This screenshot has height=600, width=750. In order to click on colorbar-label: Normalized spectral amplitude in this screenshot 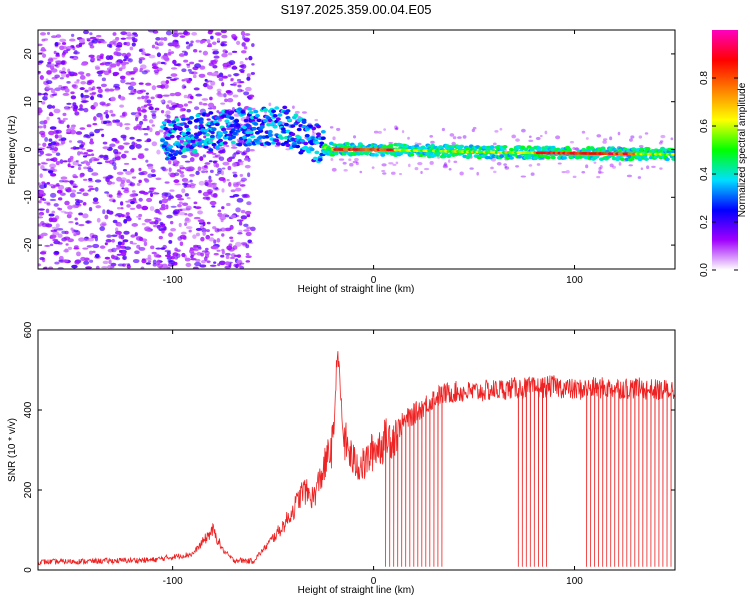, I will do `click(742, 149)`.